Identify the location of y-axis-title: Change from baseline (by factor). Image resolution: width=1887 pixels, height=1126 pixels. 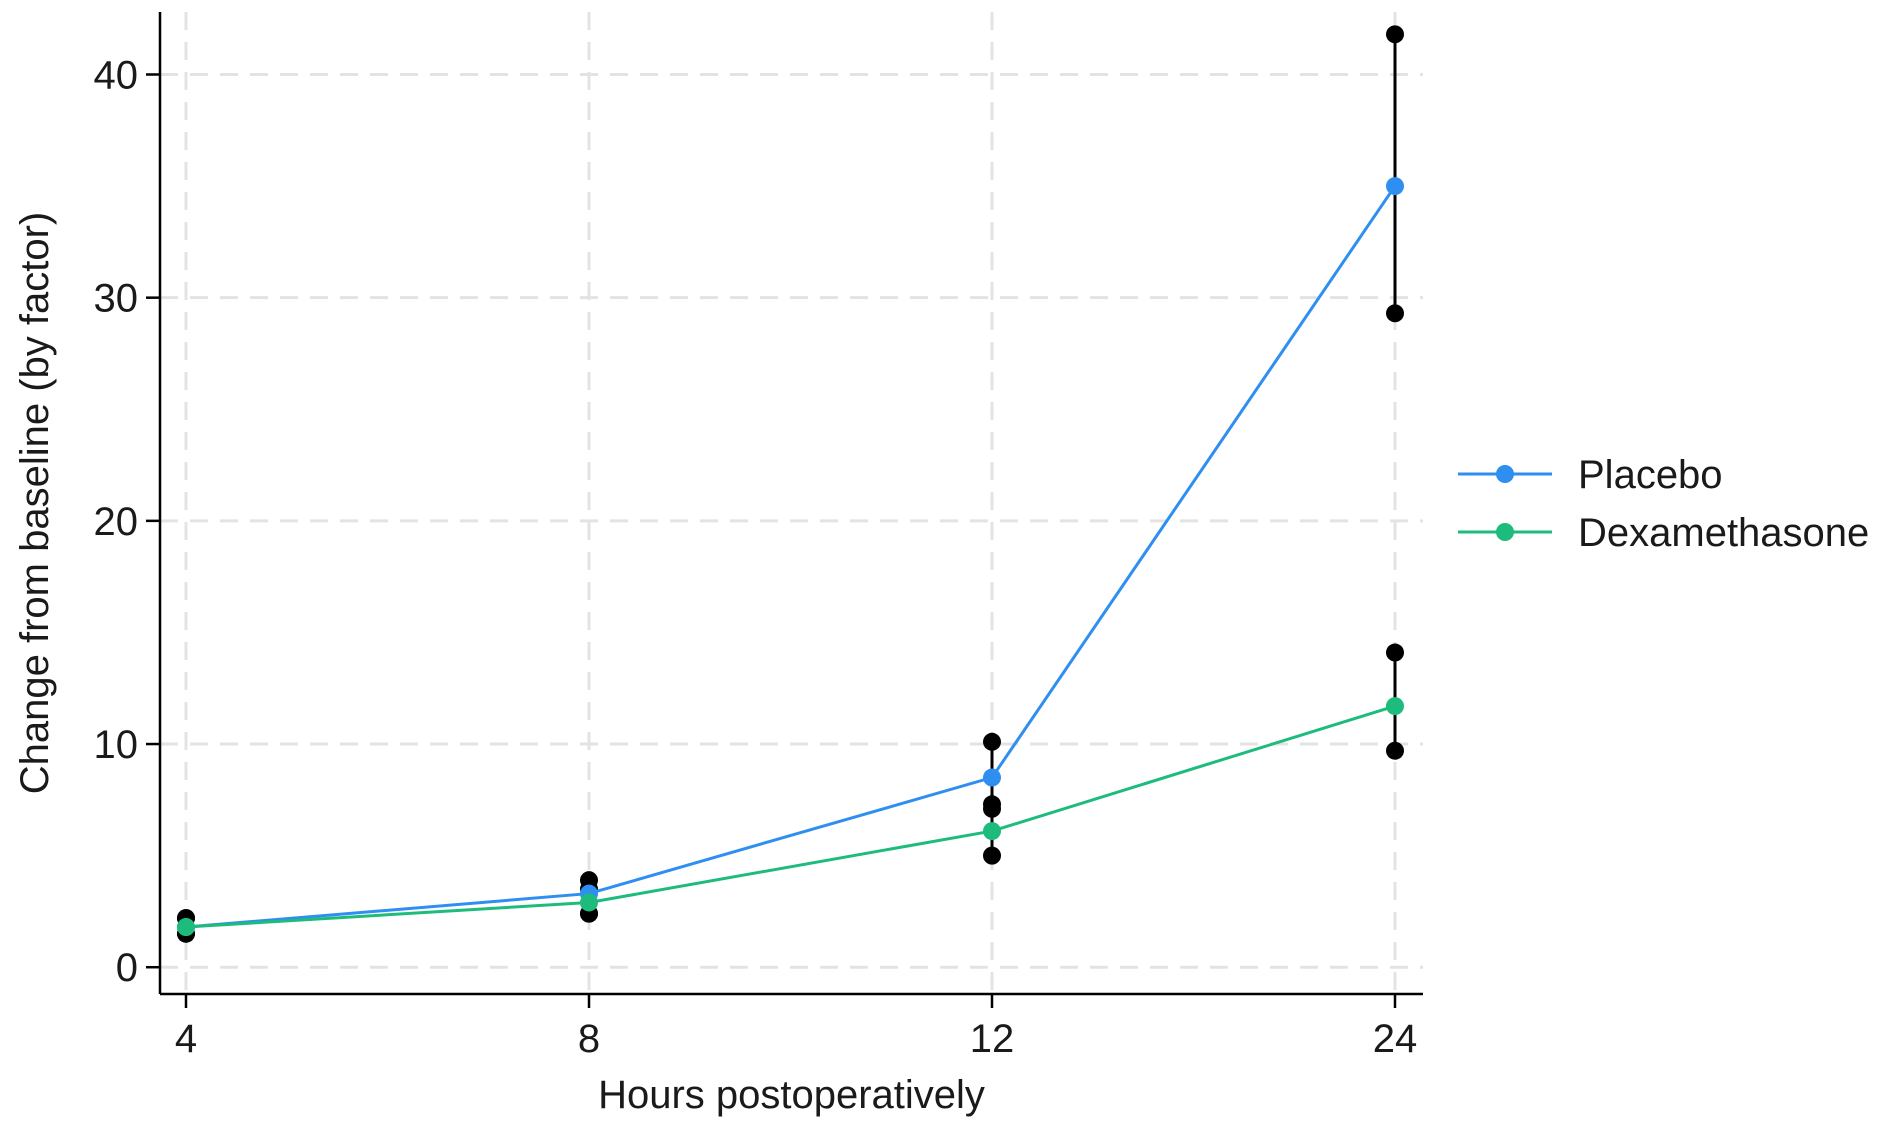
(35, 503).